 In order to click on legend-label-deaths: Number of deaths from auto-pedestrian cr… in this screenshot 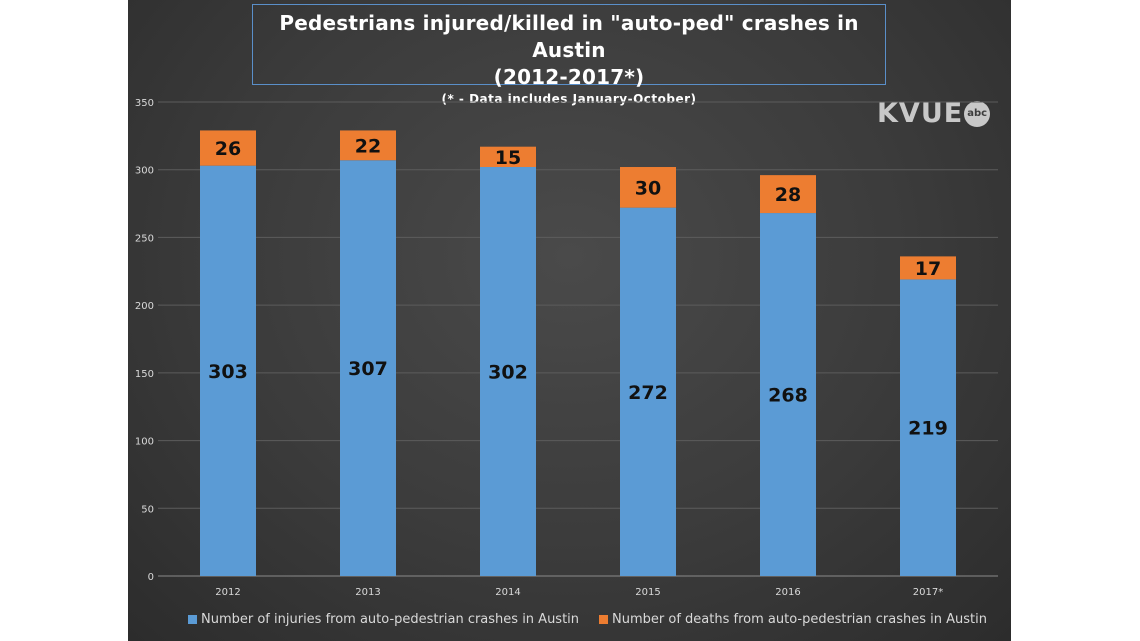, I will do `click(799, 619)`.